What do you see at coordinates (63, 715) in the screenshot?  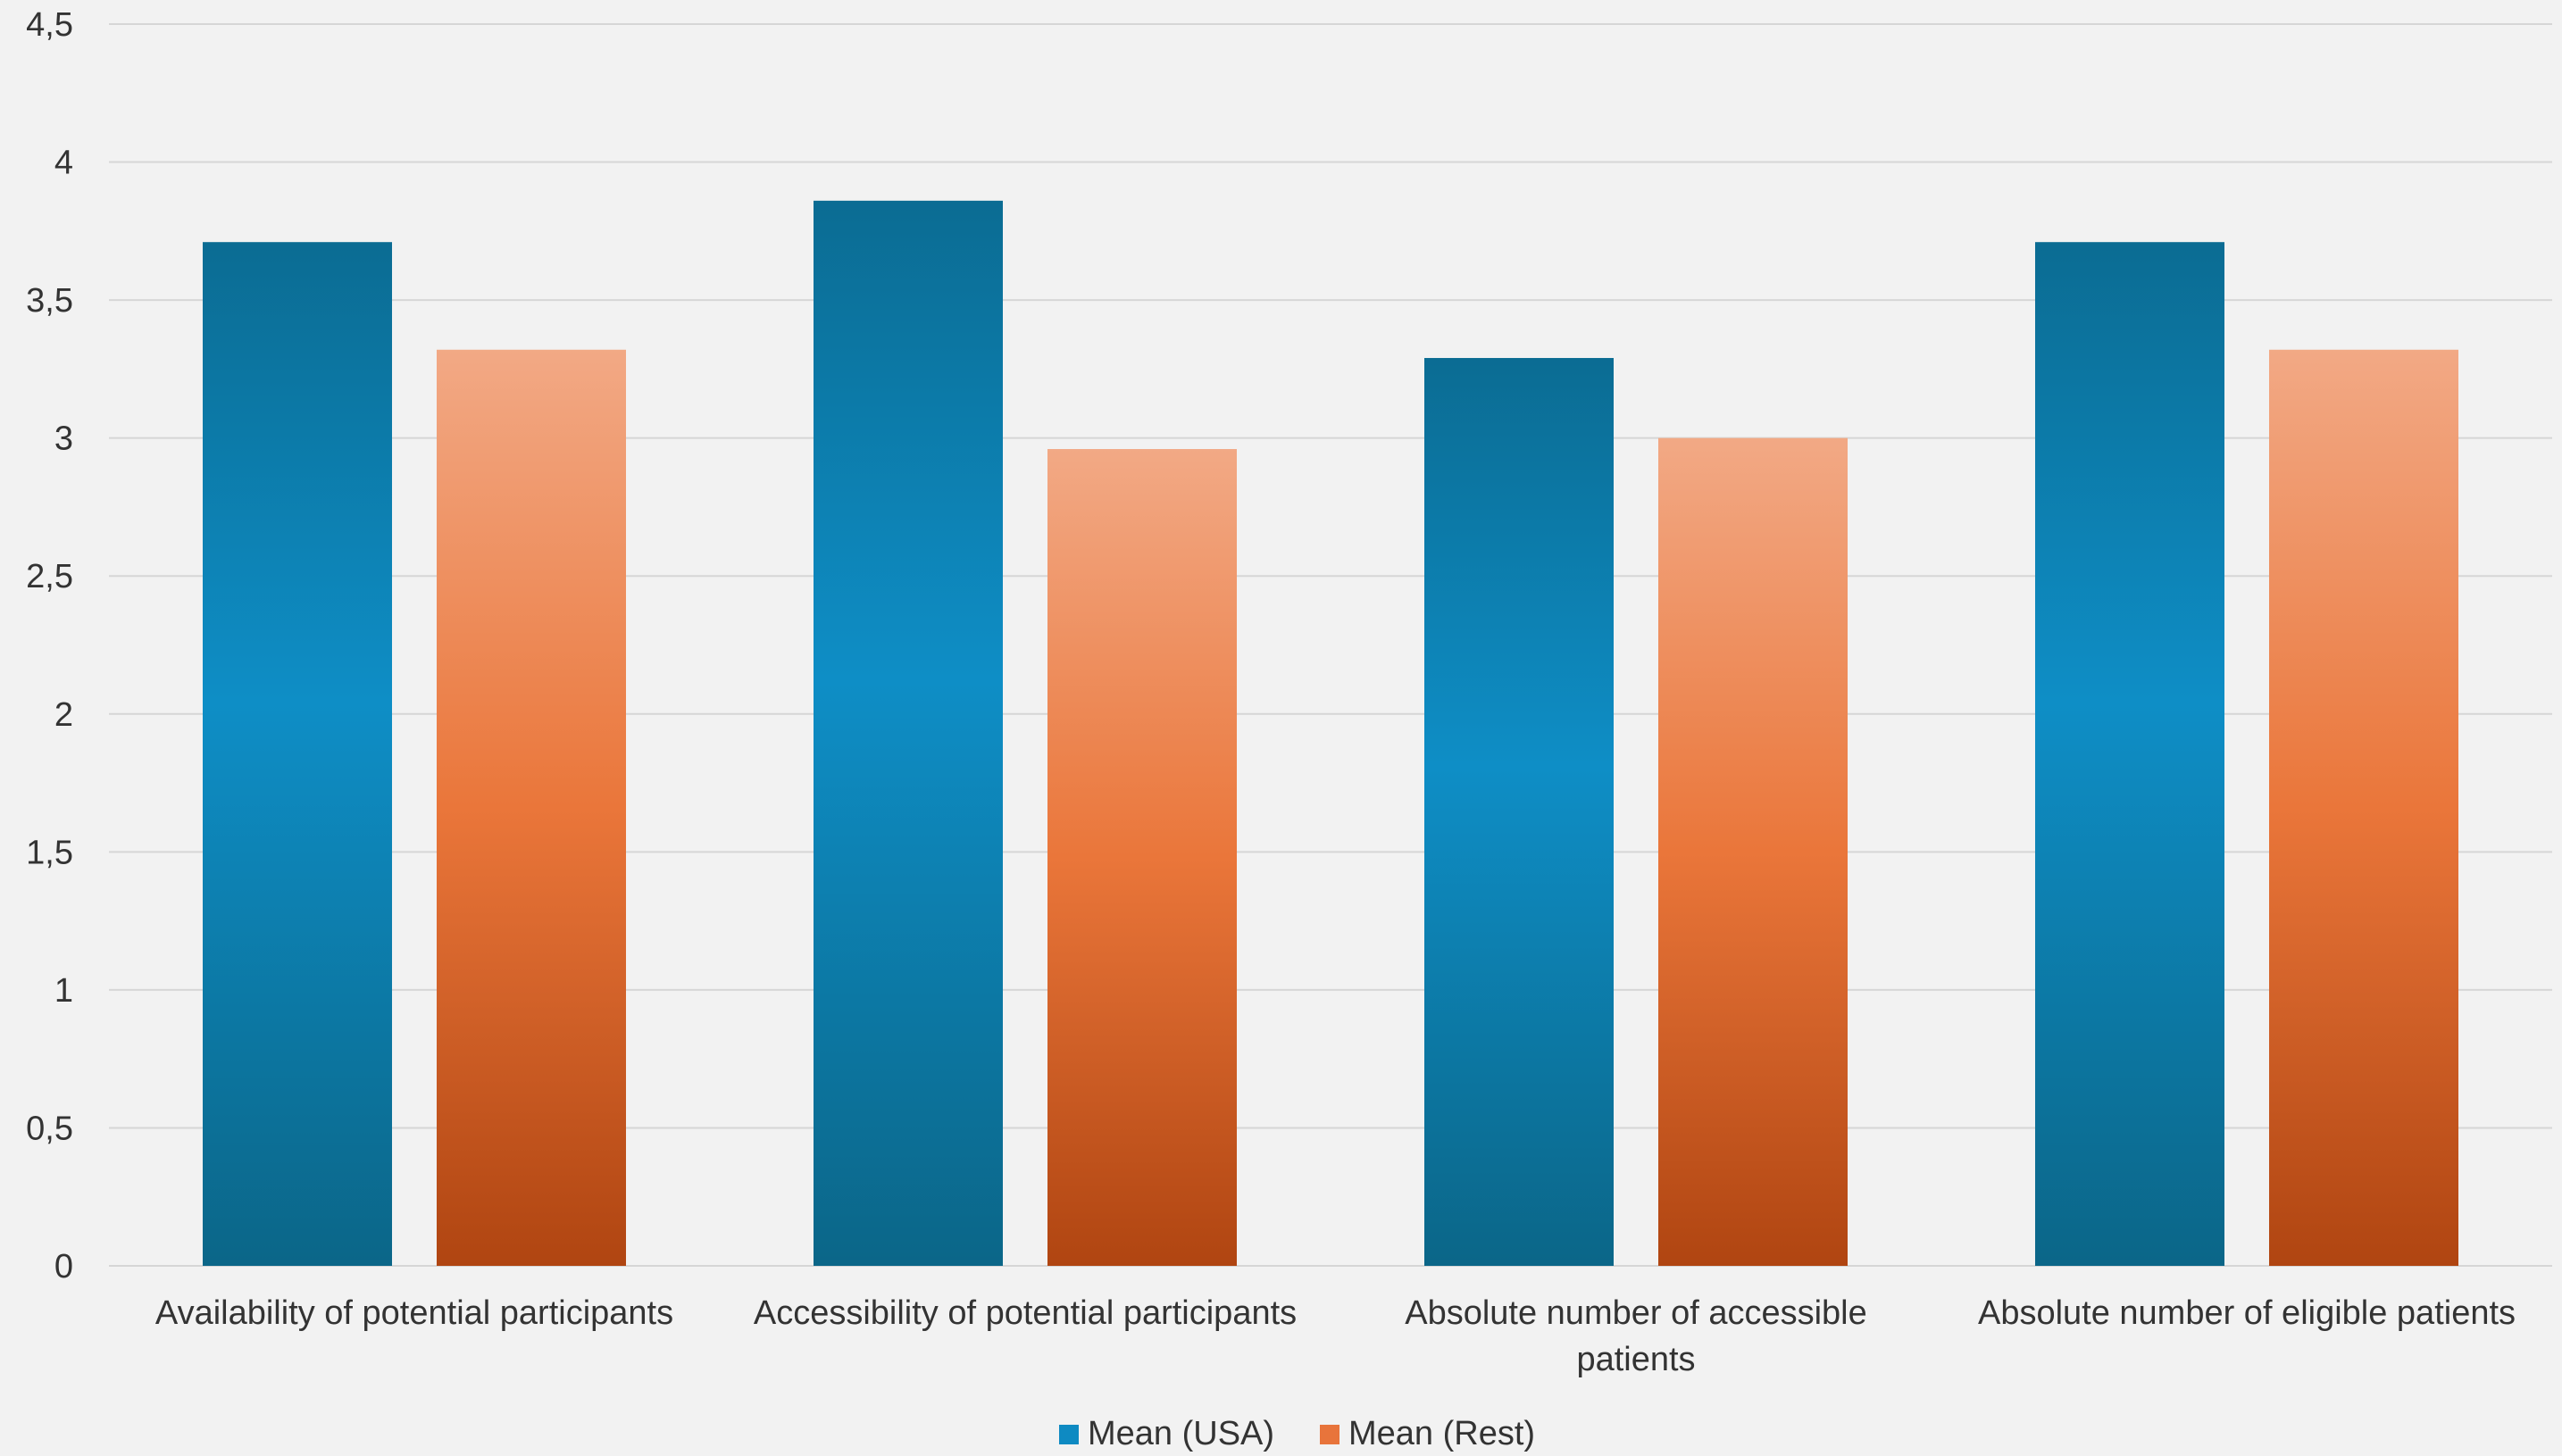 I see `y-tick-label: 2` at bounding box center [63, 715].